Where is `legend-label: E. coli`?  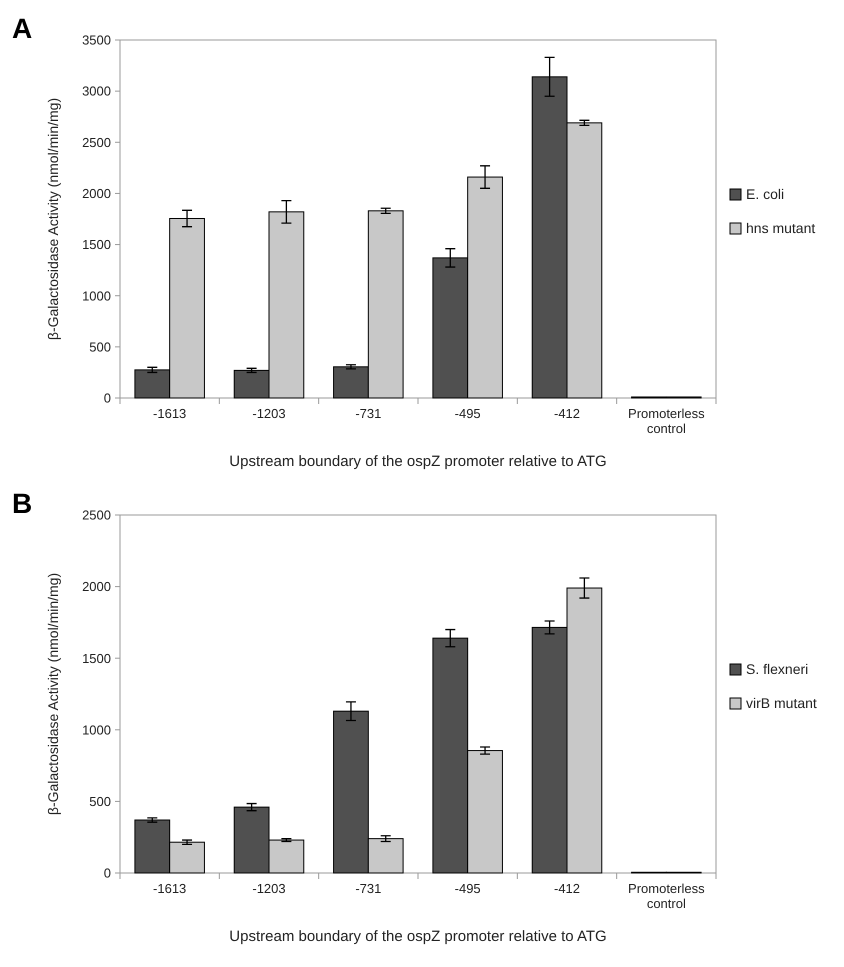
legend-label: E. coli is located at coordinates (765, 194).